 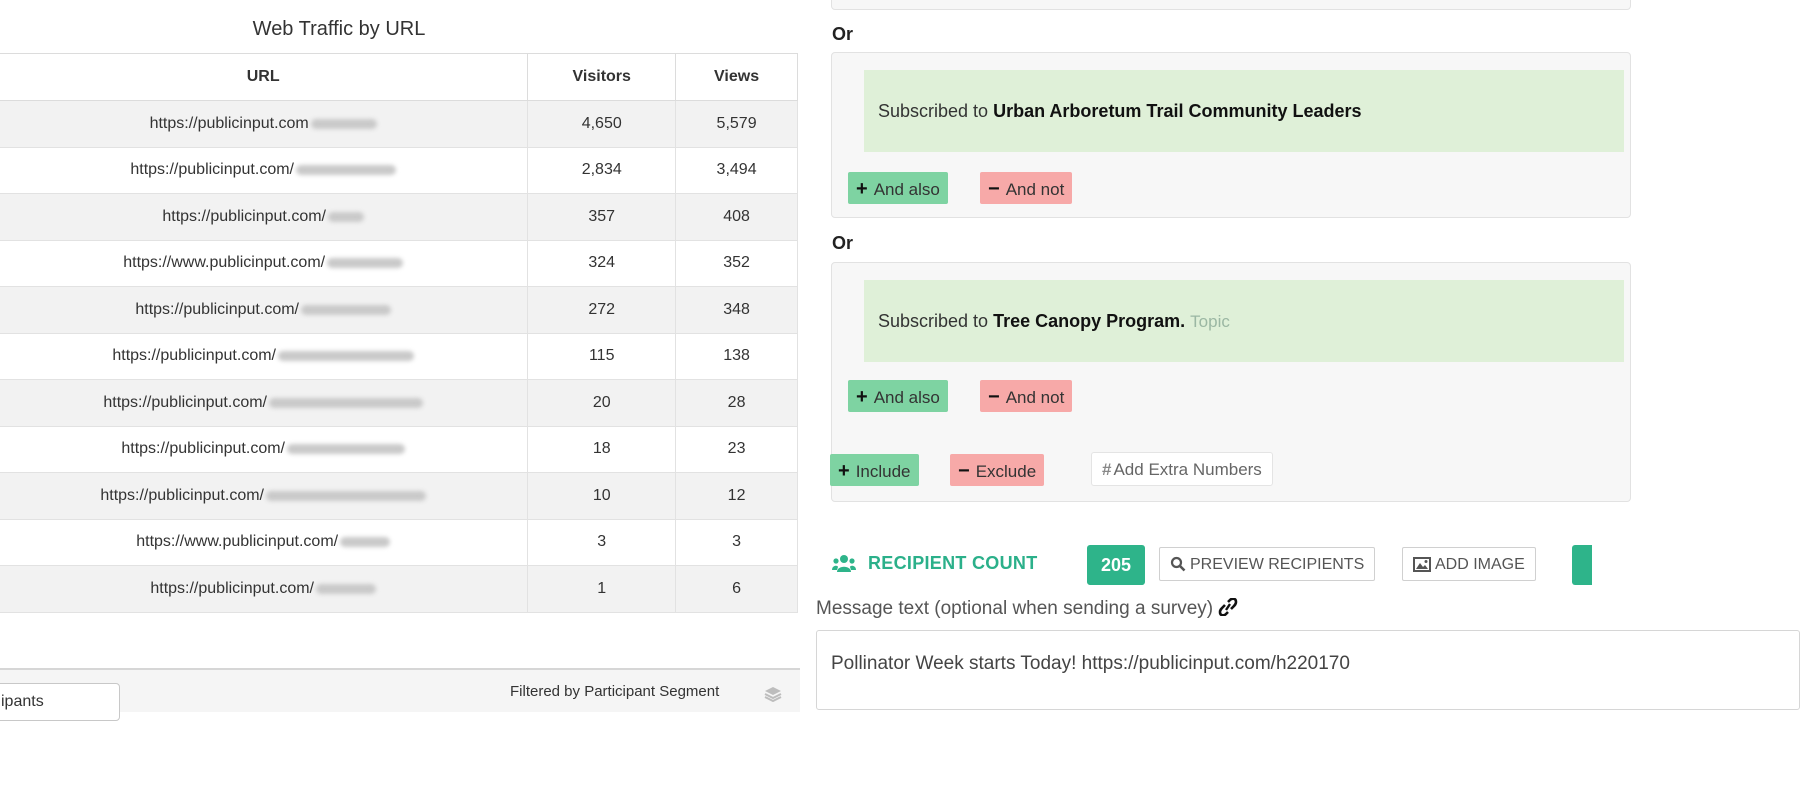 What do you see at coordinates (602, 542) in the screenshot?
I see `visitors-cell: 3` at bounding box center [602, 542].